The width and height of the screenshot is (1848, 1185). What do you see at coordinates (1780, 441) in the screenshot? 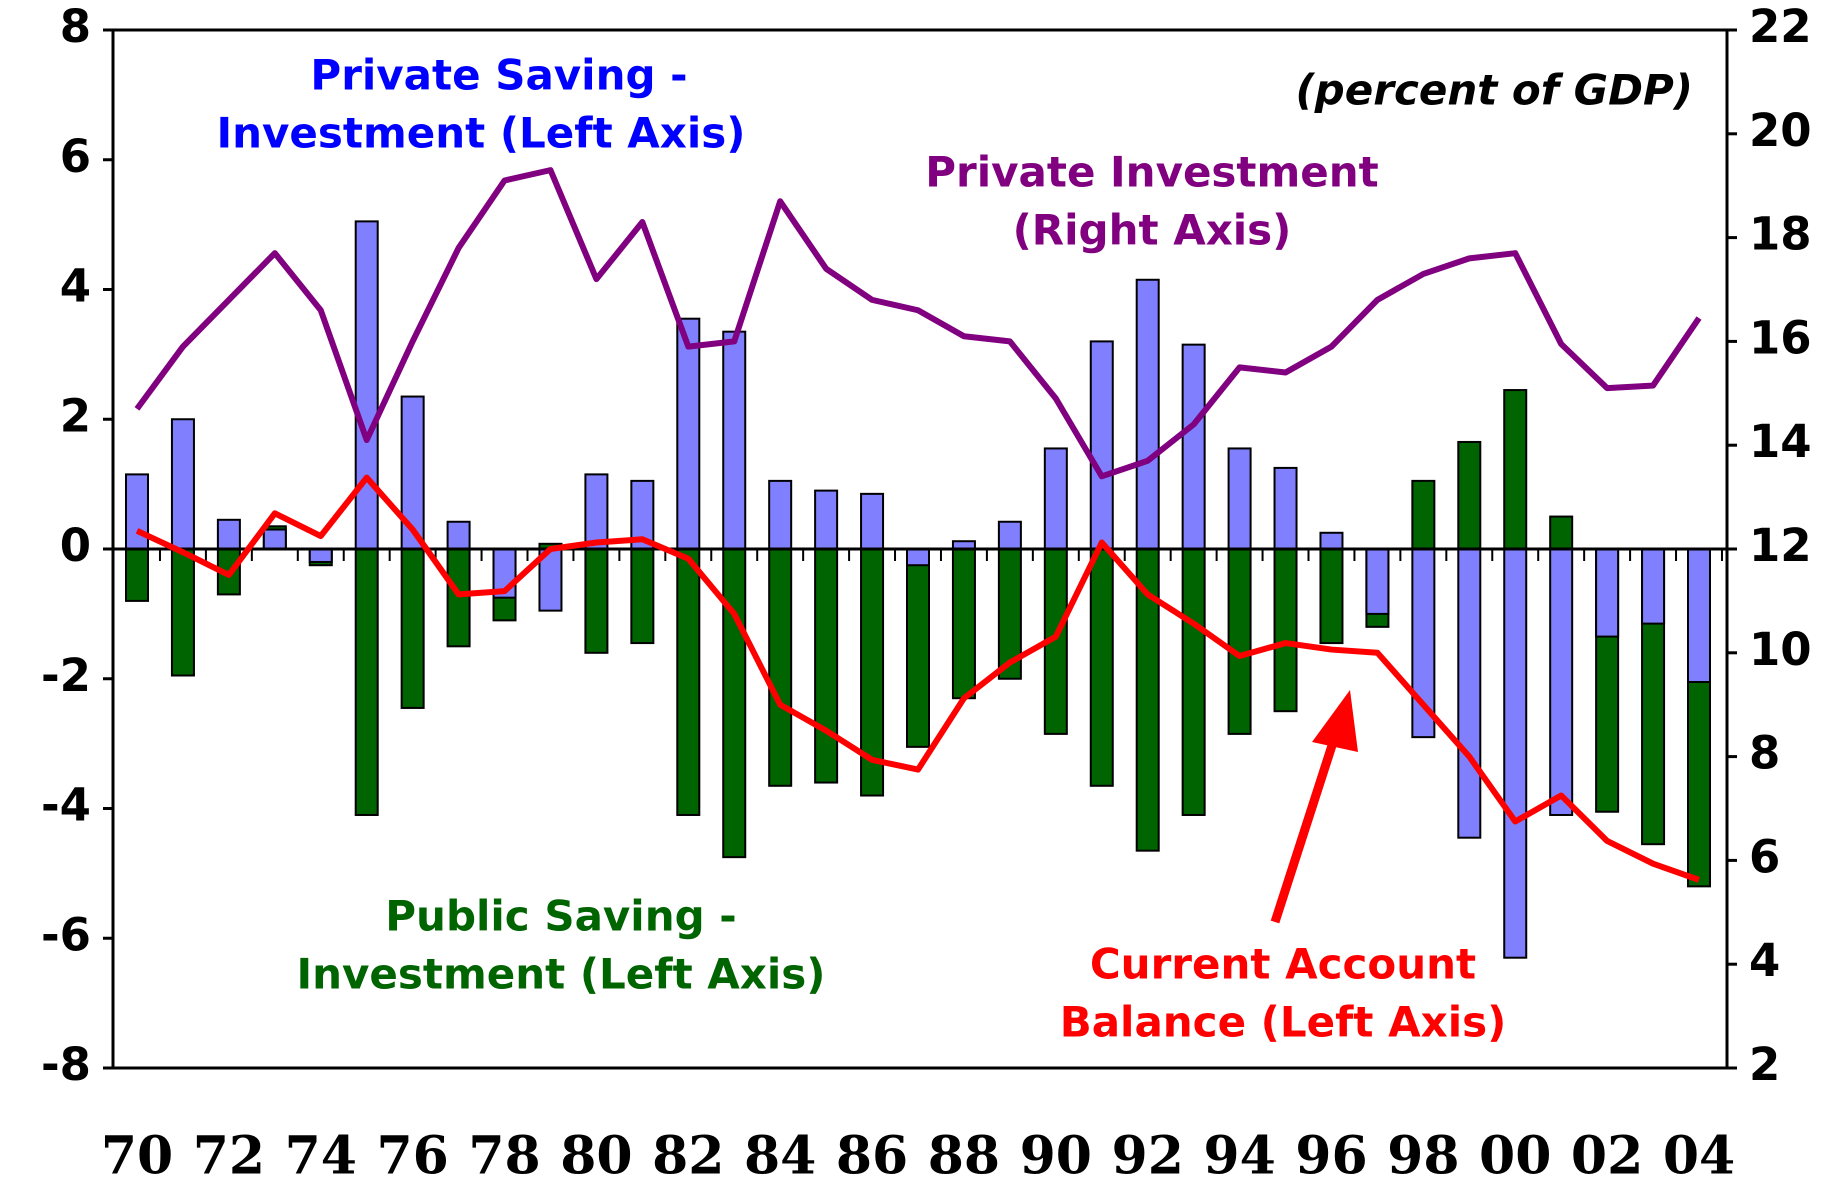
I see `y2-tick-label: 14` at bounding box center [1780, 441].